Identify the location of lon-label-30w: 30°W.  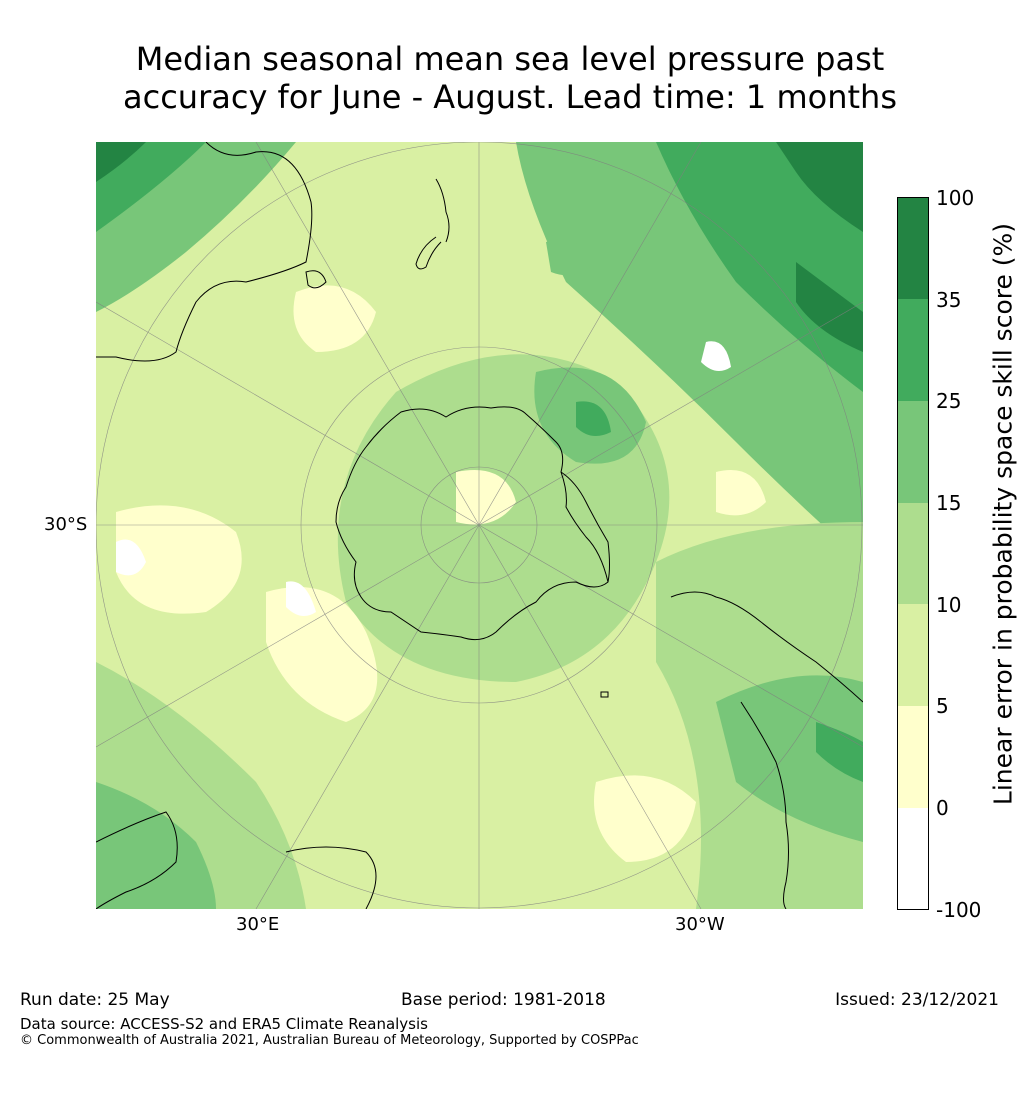
(700, 924).